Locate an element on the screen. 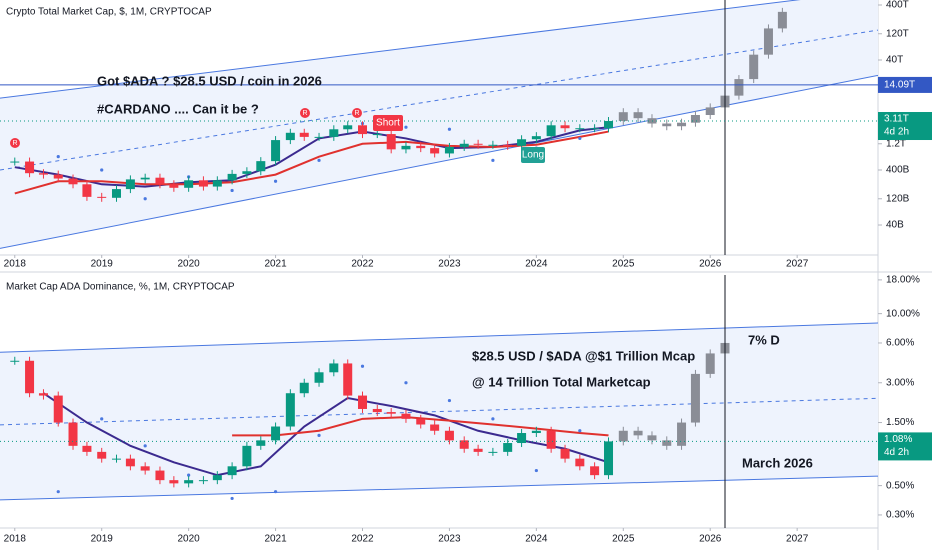  annotation: #CARDANO .... Can it be ? is located at coordinates (178, 108).